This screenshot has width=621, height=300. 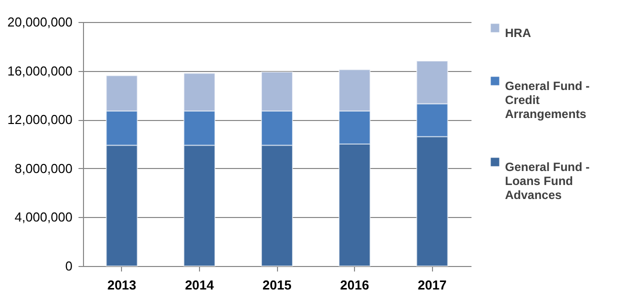 What do you see at coordinates (43, 168) in the screenshot?
I see `y-tick-label: 8,000,000` at bounding box center [43, 168].